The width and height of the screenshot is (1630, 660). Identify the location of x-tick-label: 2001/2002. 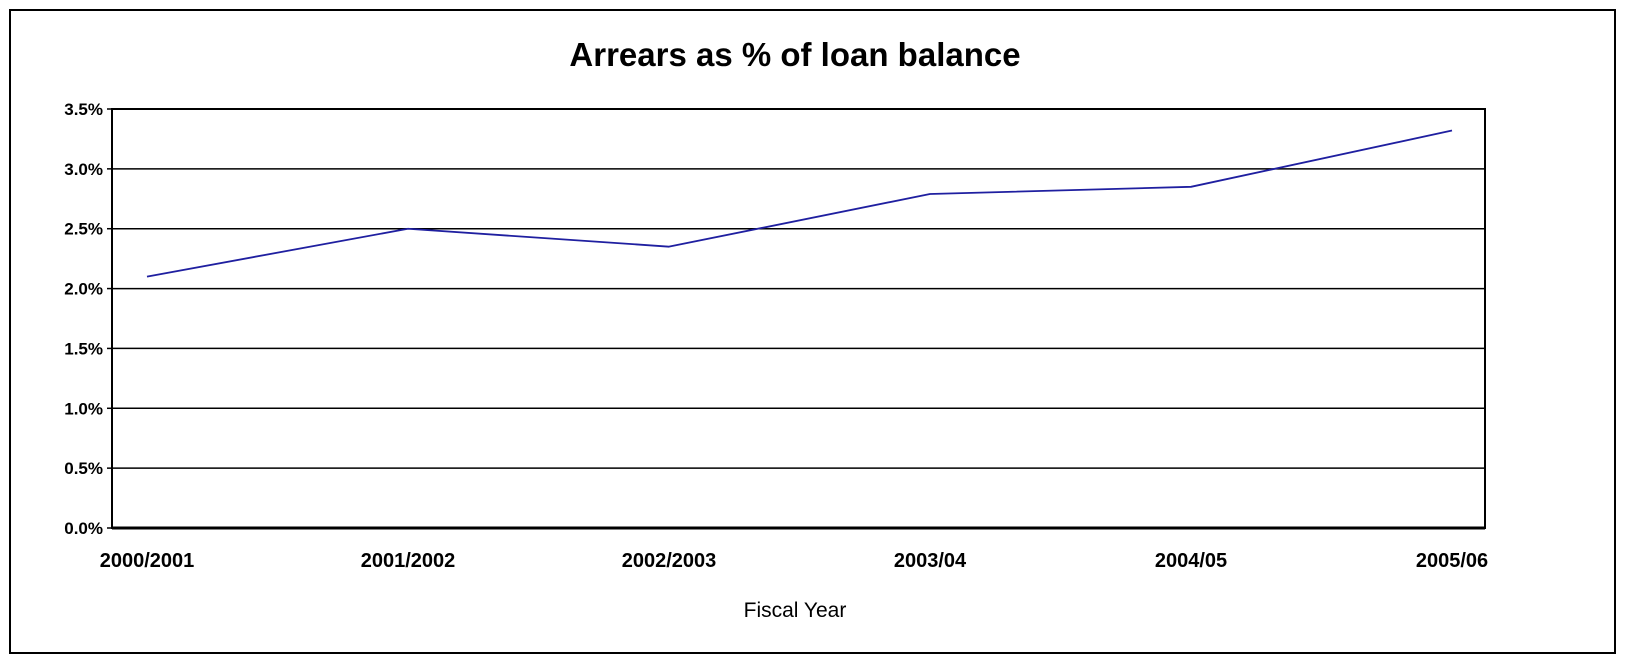
(408, 561).